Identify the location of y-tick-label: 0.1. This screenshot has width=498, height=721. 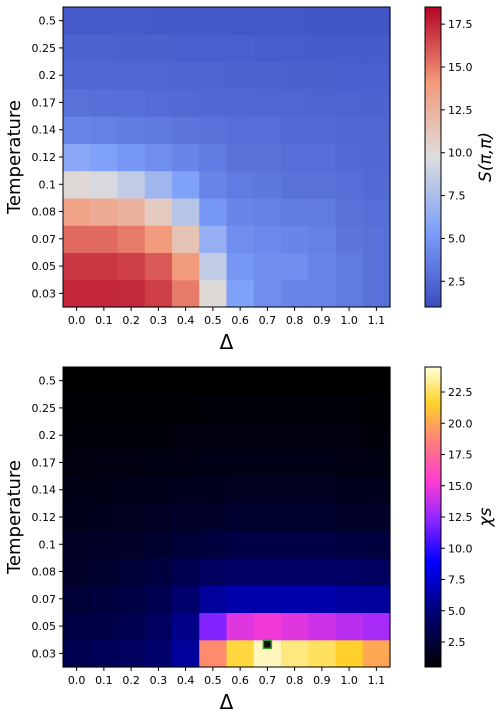
(48, 544).